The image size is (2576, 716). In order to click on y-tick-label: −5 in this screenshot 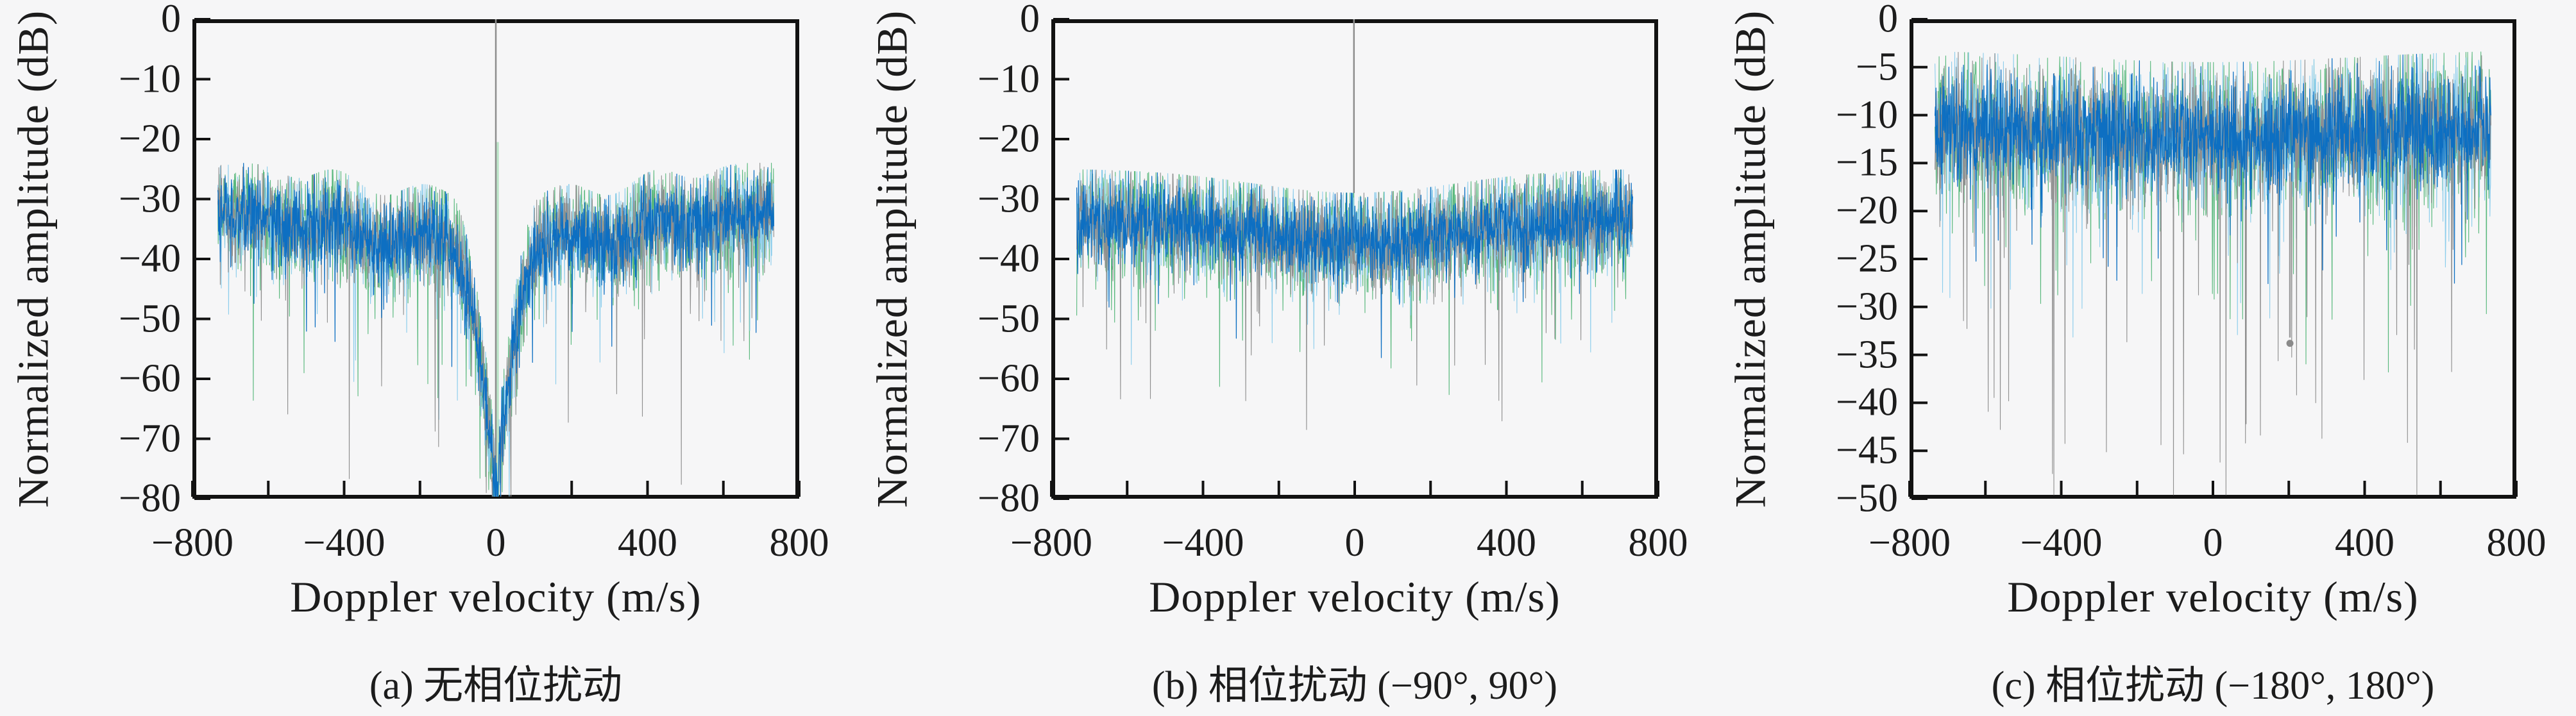, I will do `click(1877, 67)`.